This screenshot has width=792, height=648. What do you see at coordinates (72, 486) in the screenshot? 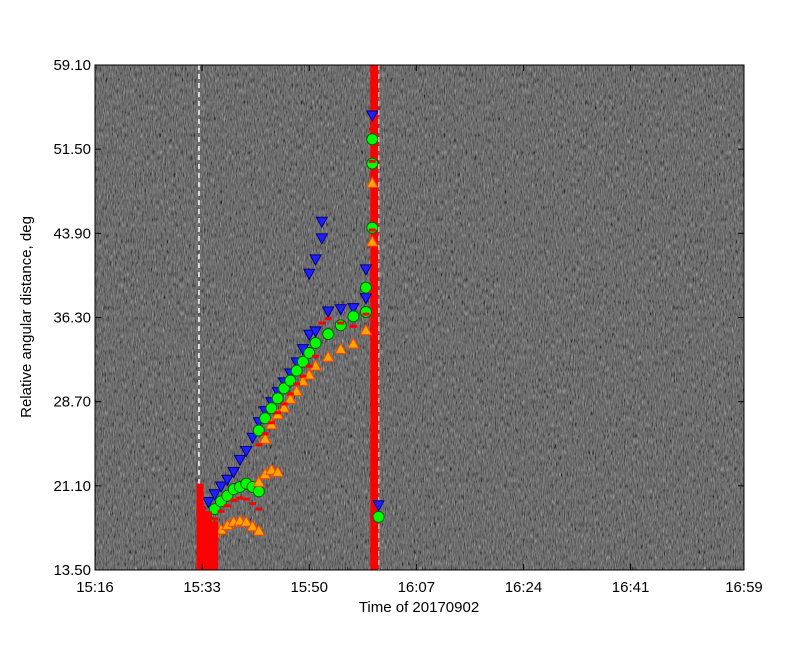
I see `y-tick-label: 21.10` at bounding box center [72, 486].